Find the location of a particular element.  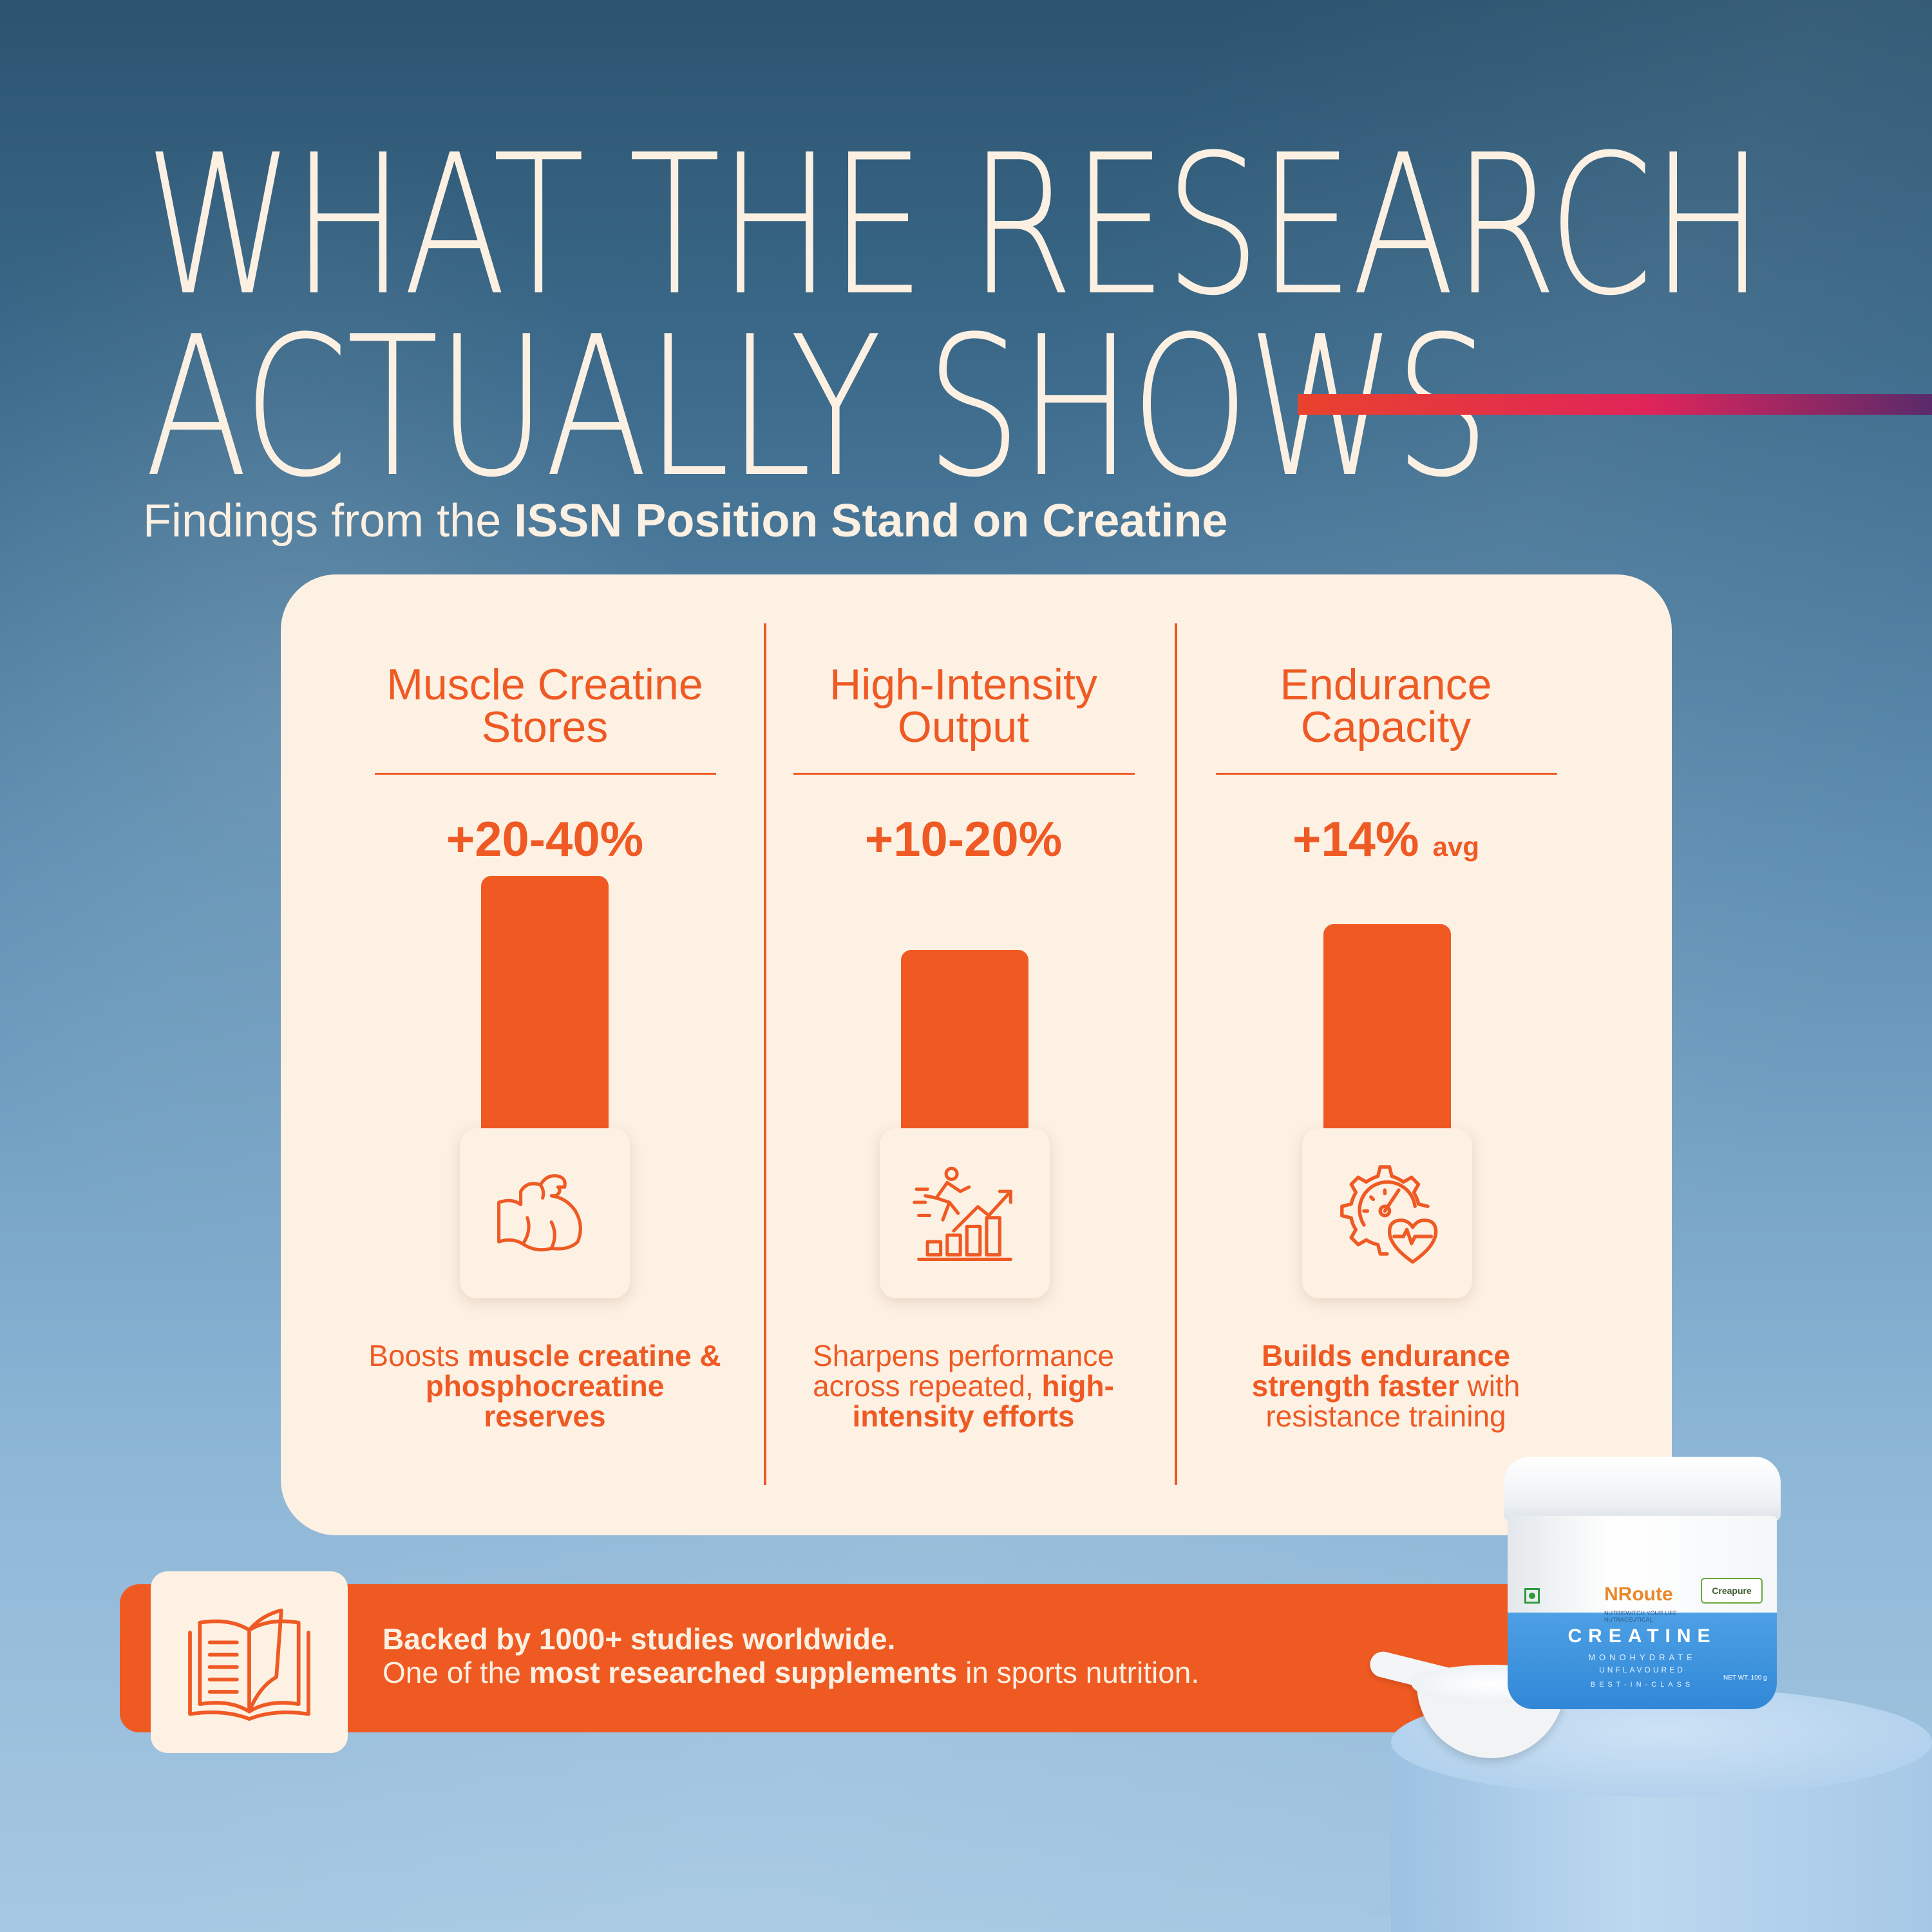

column-title-line: Output is located at coordinates (964, 727).